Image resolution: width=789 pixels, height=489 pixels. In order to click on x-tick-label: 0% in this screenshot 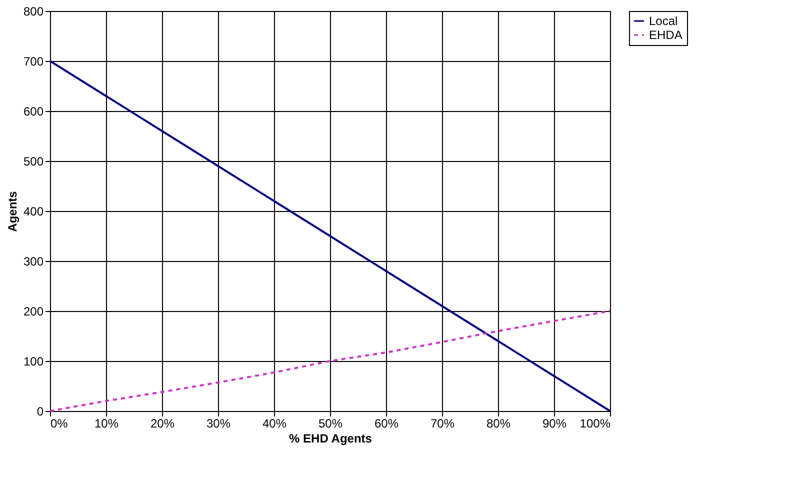, I will do `click(59, 423)`.